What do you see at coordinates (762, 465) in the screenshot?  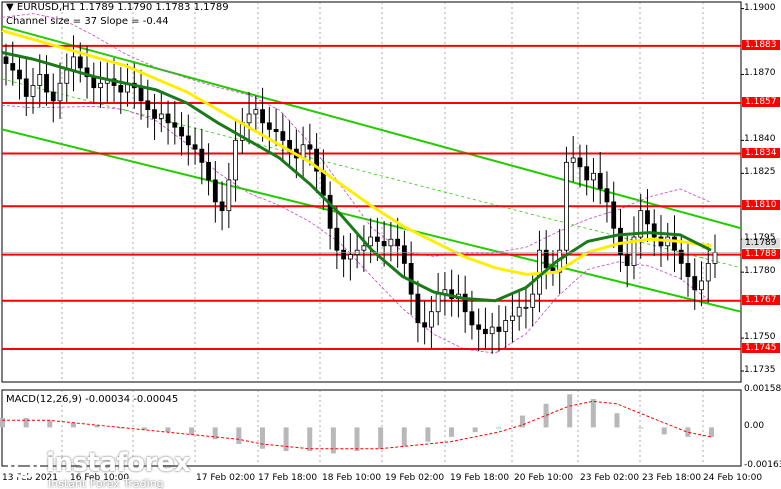 I see `macd-tick-label-2: -0.00163` at bounding box center [762, 465].